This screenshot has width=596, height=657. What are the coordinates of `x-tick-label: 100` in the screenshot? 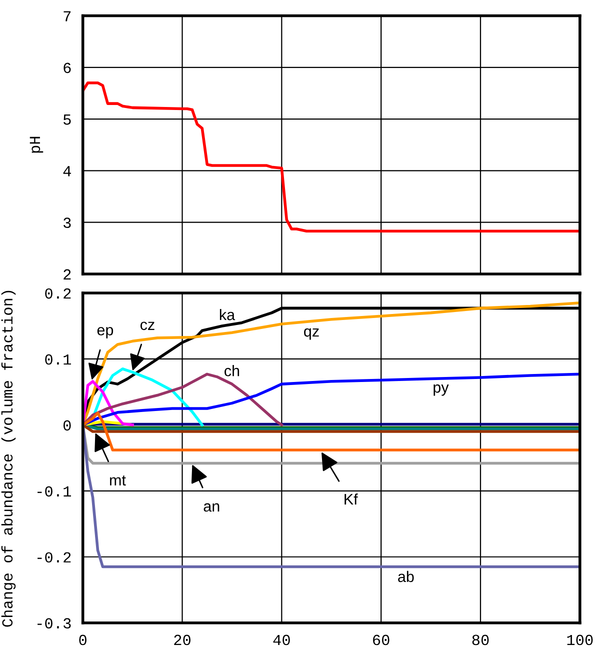 It's located at (580, 640).